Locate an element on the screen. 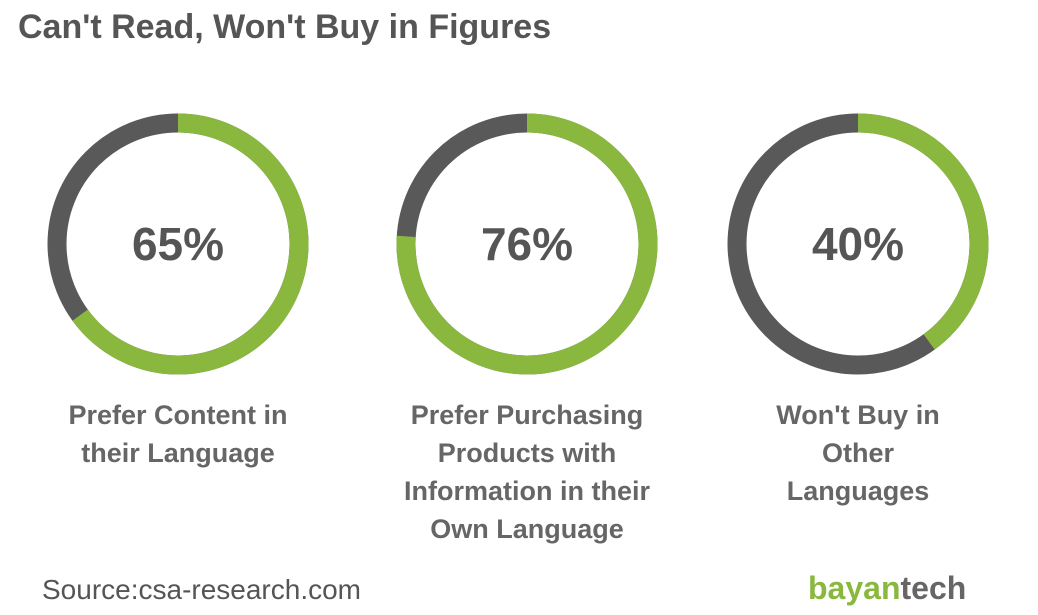  donut-label: Prefer Content in their Language is located at coordinates (178, 434).